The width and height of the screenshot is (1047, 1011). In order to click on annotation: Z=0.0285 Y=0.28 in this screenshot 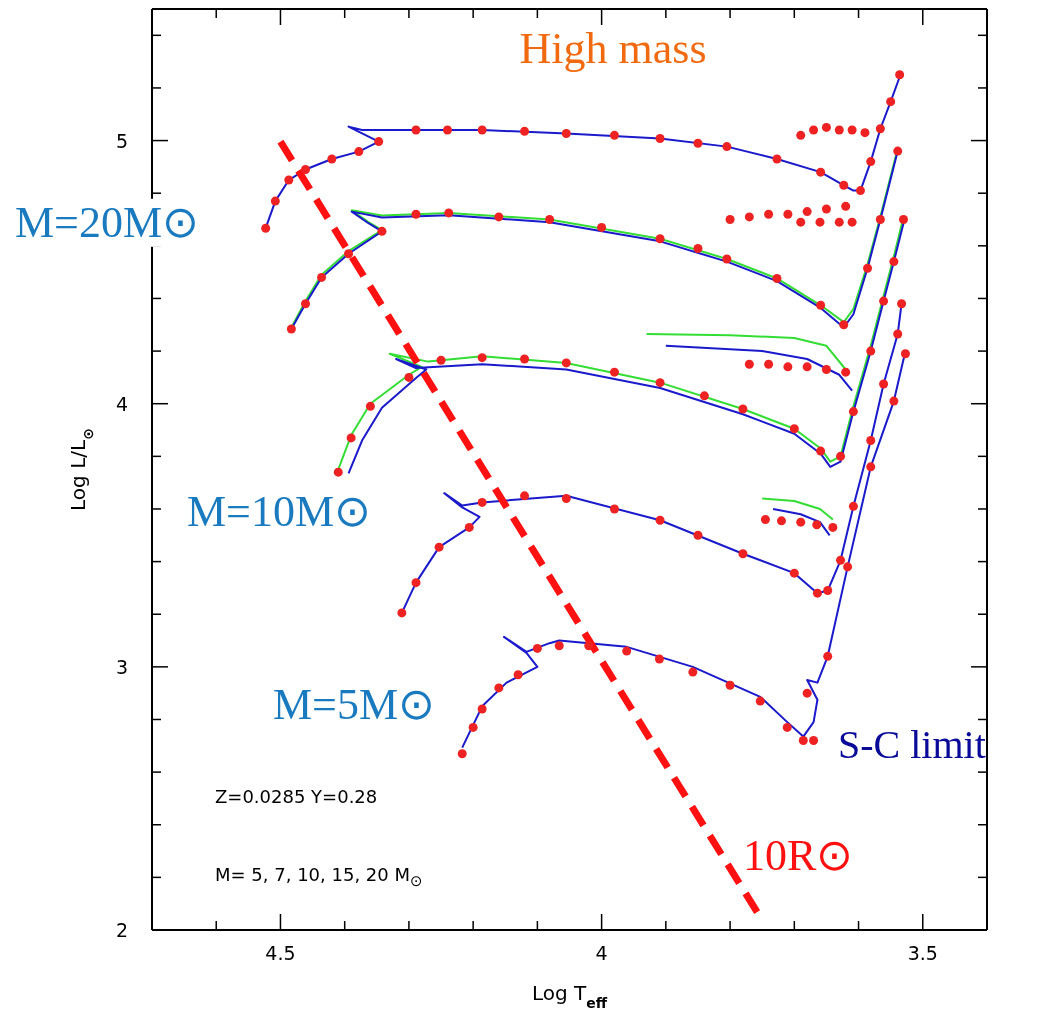, I will do `click(296, 797)`.